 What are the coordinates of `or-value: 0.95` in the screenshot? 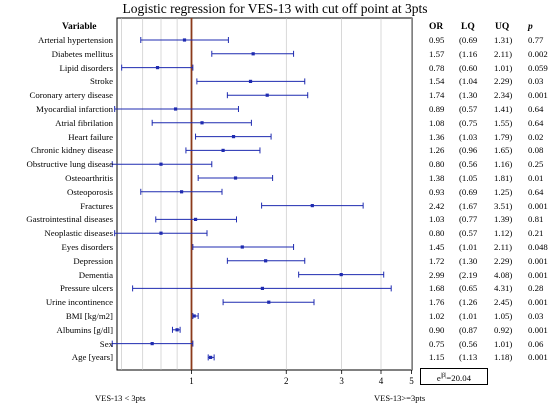 It's located at (437, 40).